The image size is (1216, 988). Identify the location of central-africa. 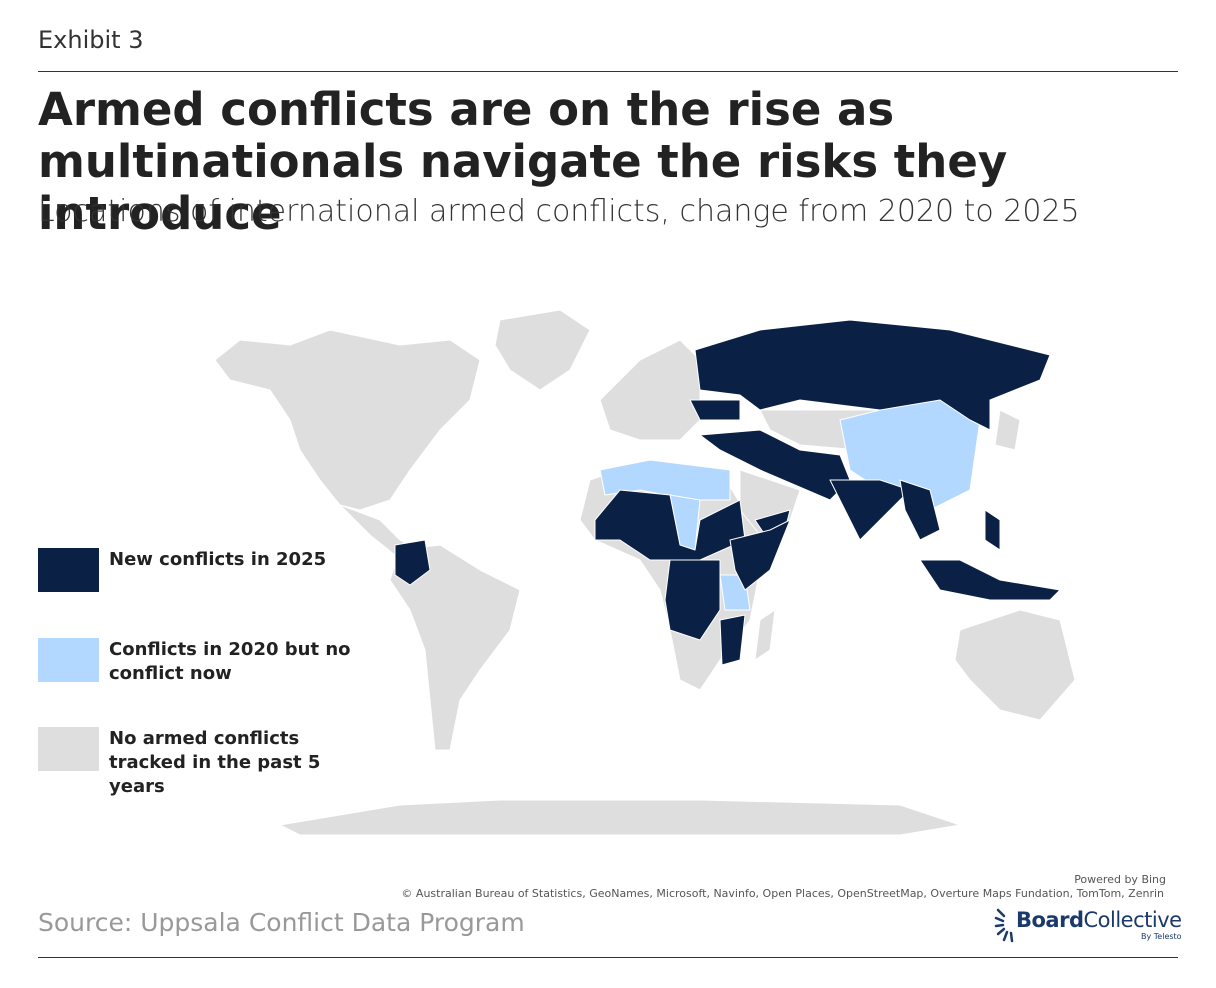
(692, 600).